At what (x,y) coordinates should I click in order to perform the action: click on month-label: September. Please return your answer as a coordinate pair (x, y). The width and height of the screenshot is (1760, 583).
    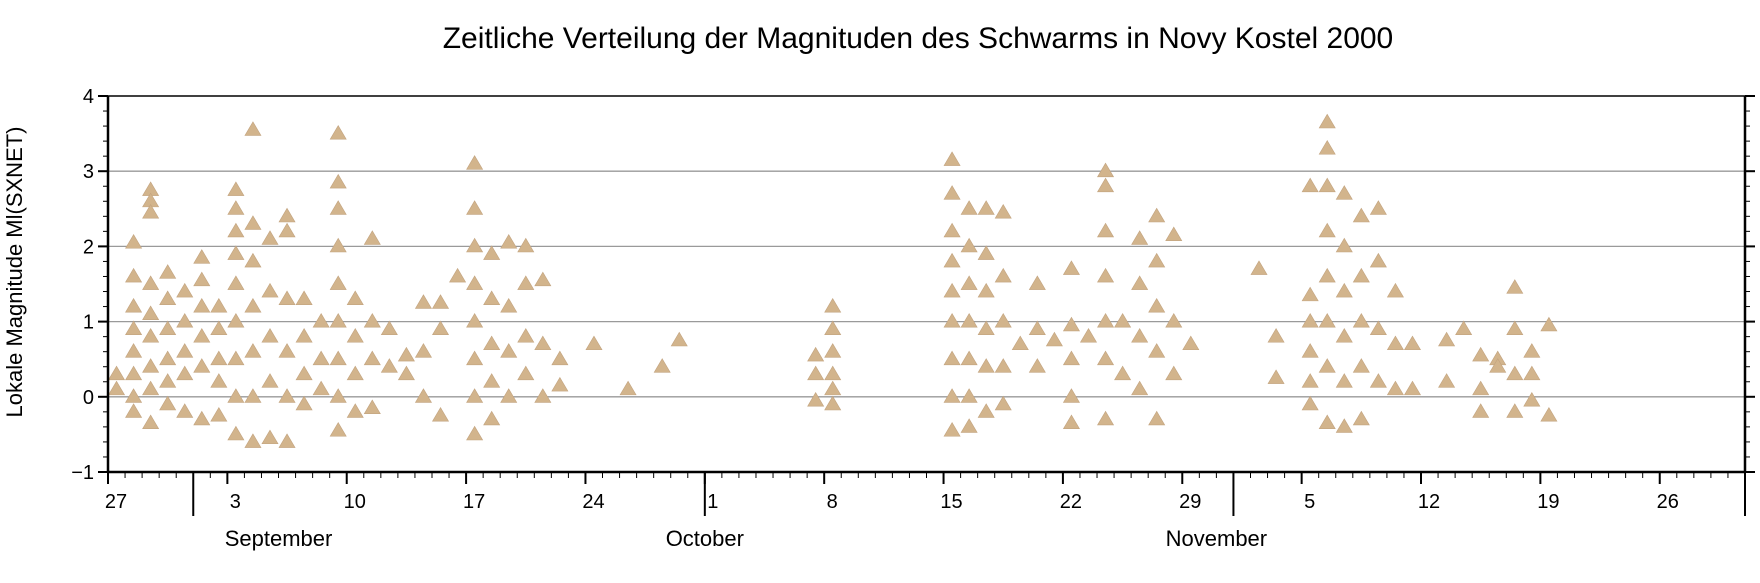
    Looking at the image, I should click on (279, 538).